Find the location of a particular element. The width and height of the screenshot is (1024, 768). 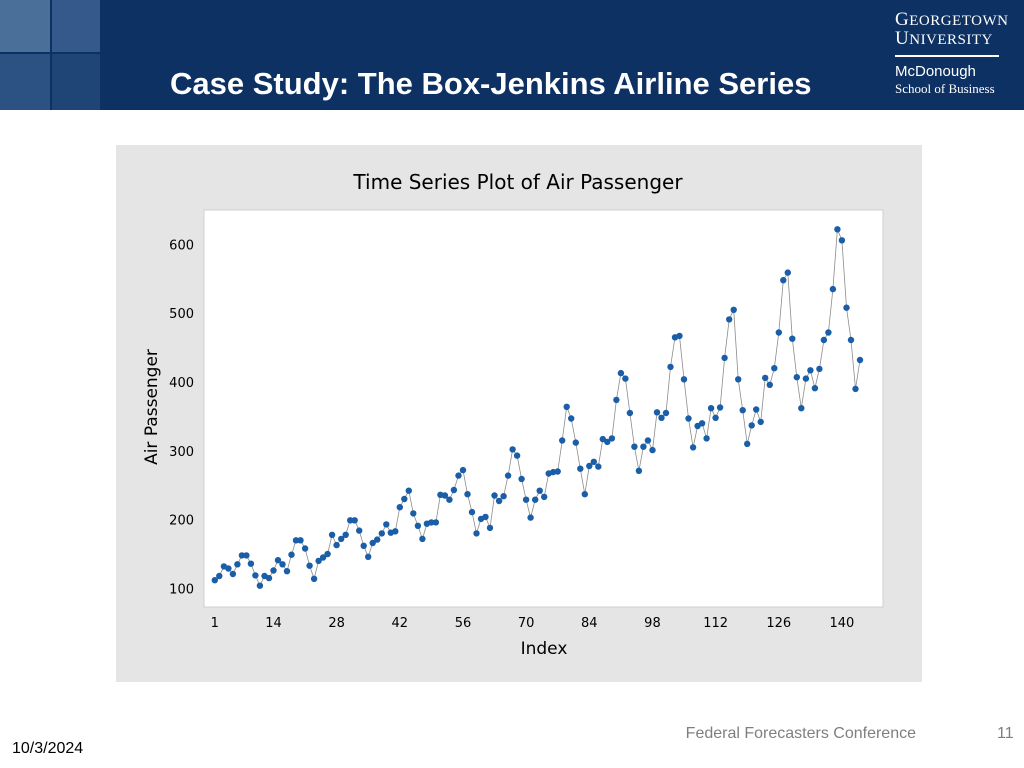

x-axis-ticks: 1 14 28 42 56 70 84 98 112 126 140 is located at coordinates (533, 623).